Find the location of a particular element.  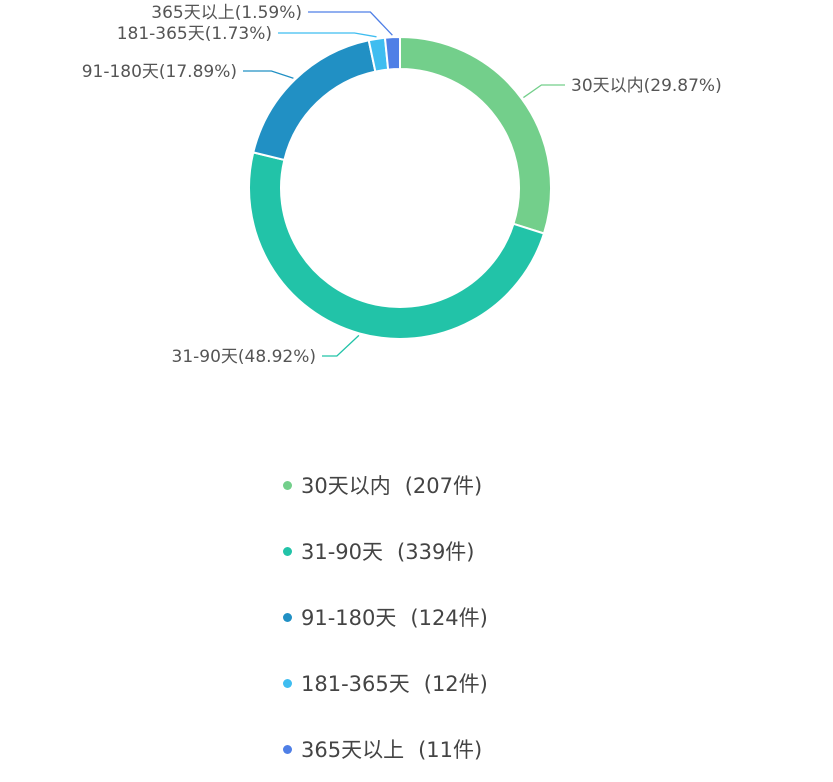

slice-label: 181-365天(1.73%) is located at coordinates (194, 34).